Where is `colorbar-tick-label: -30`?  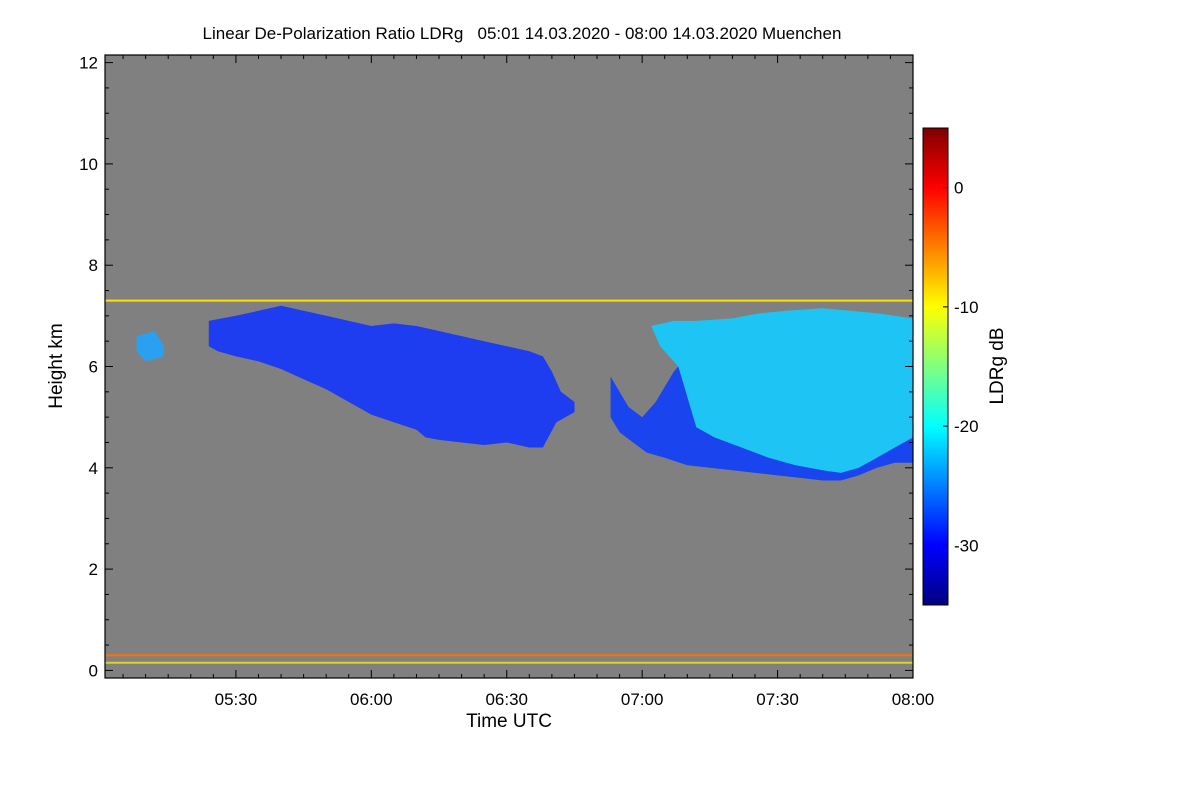
colorbar-tick-label: -30 is located at coordinates (966, 545).